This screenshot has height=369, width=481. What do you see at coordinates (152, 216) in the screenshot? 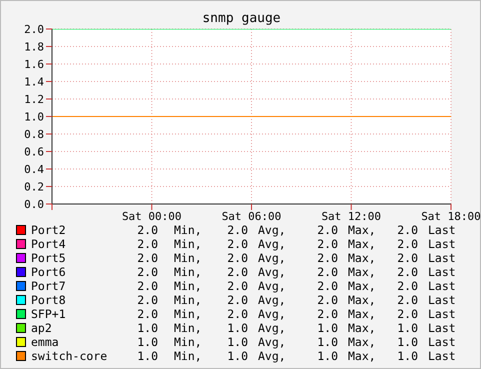
I see `x-tick-label: Sat 00:00` at bounding box center [152, 216].